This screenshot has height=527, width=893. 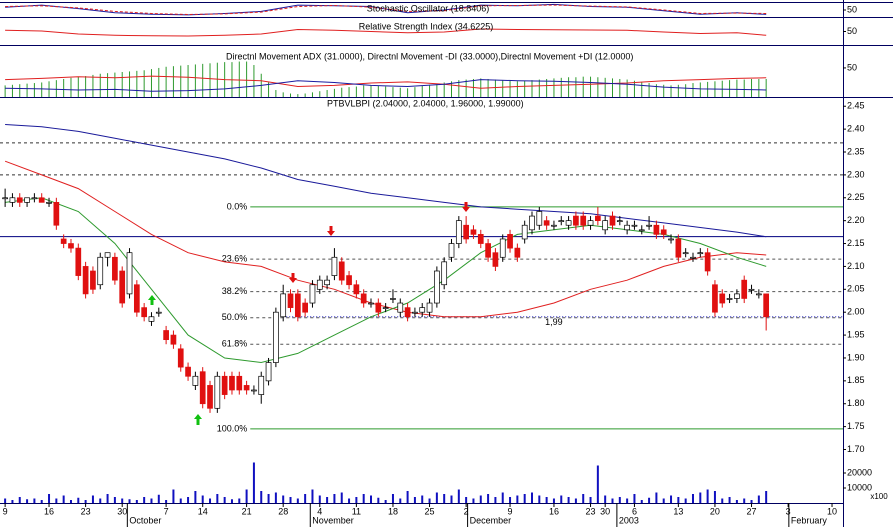 I want to click on month-label: December, so click(x=491, y=520).